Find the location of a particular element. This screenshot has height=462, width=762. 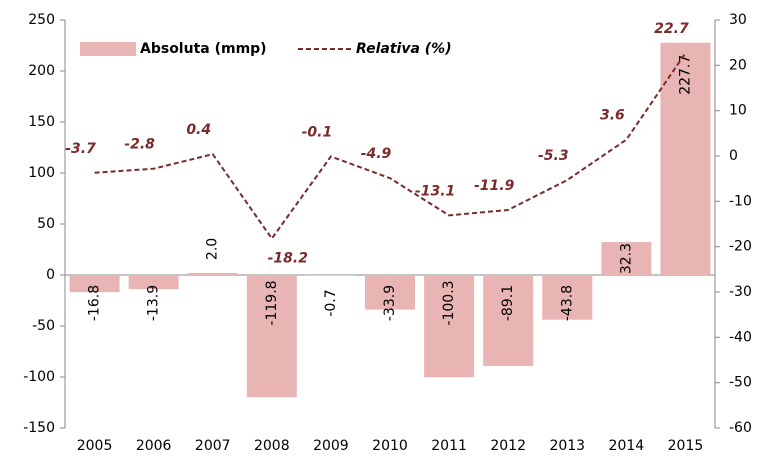

y-tick-label: -50 is located at coordinates (43, 326).